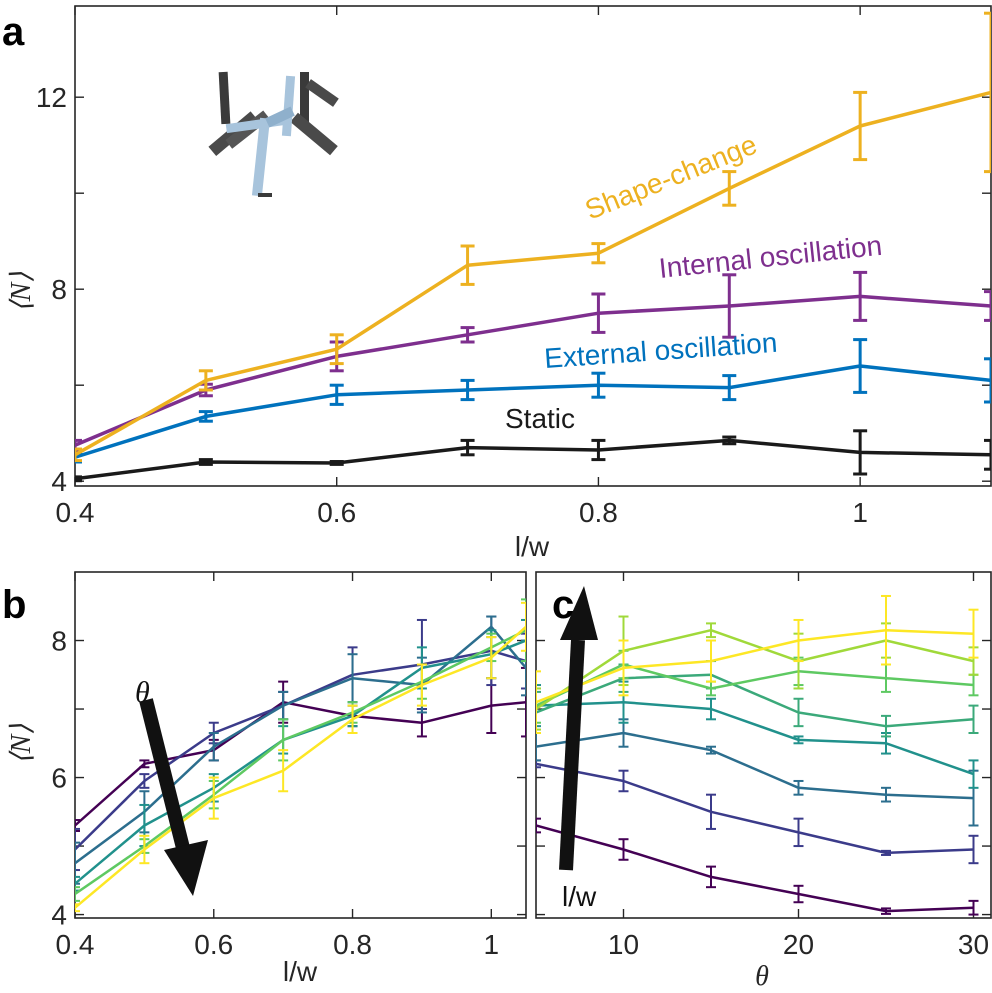 This screenshot has width=992, height=993. I want to click on panel-a-ytick-label: 4, so click(59, 481).